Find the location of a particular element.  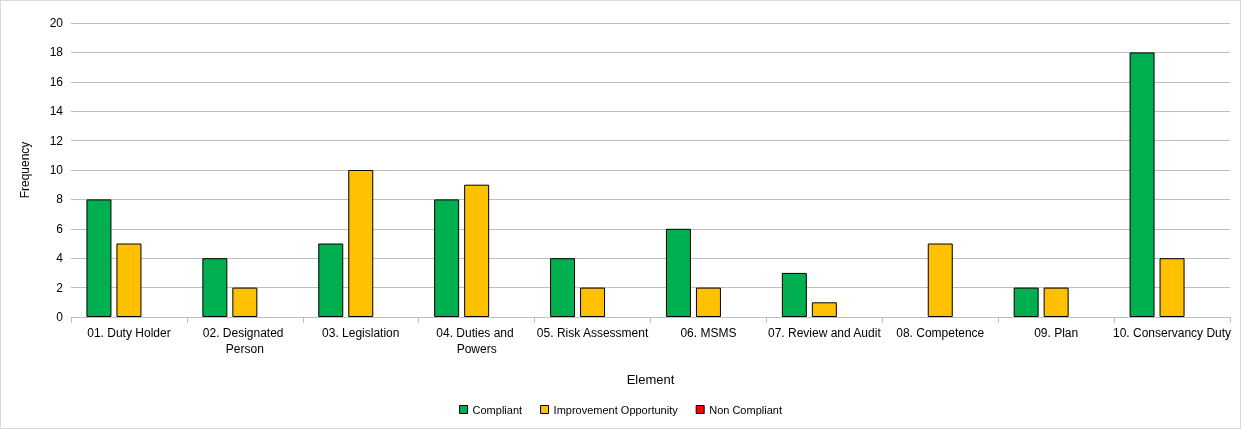

legend-label: Compliant is located at coordinates (497, 409).